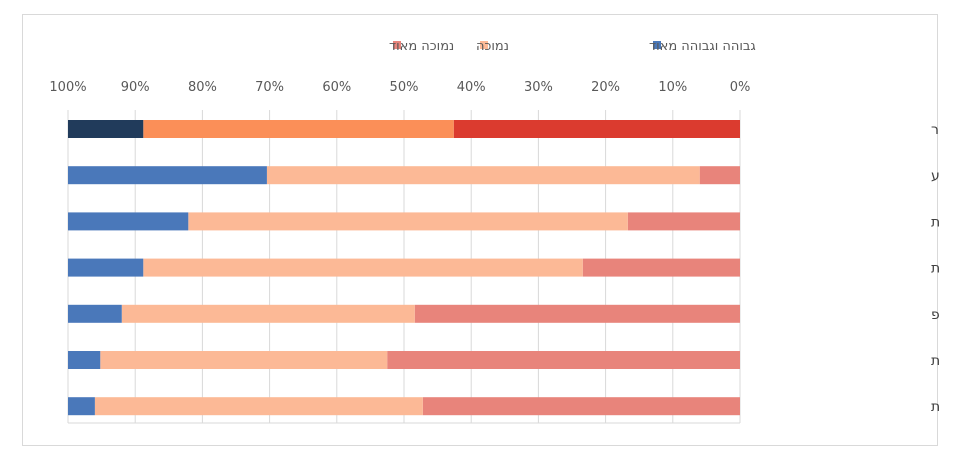 This screenshot has width=962, height=459. What do you see at coordinates (740, 87) in the screenshot?
I see `x-tick-label: 0%` at bounding box center [740, 87].